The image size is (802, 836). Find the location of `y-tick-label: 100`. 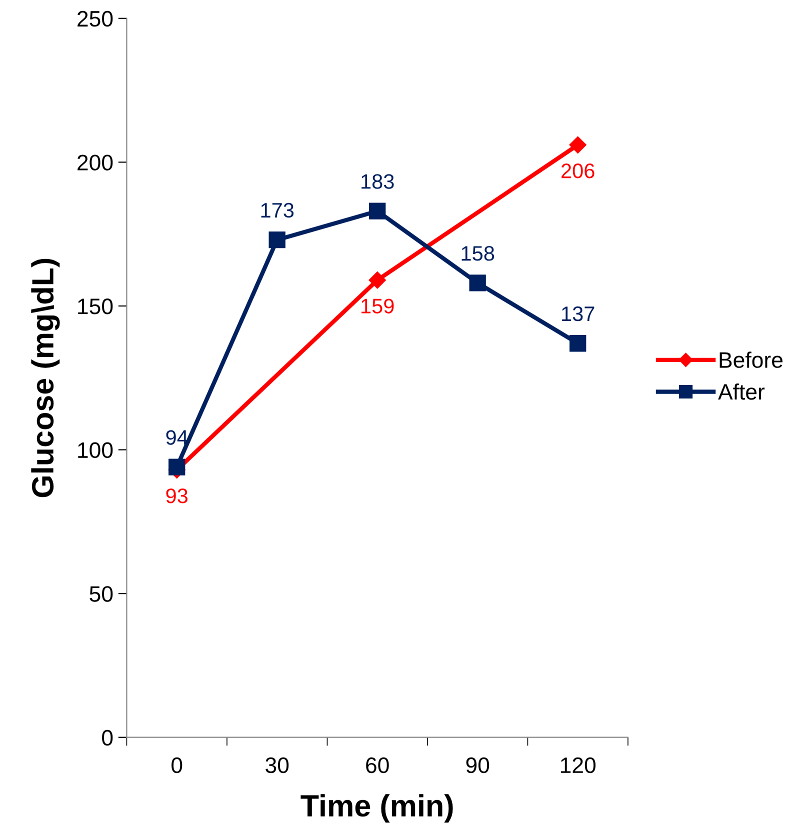

y-tick-label: 100 is located at coordinates (95, 450).